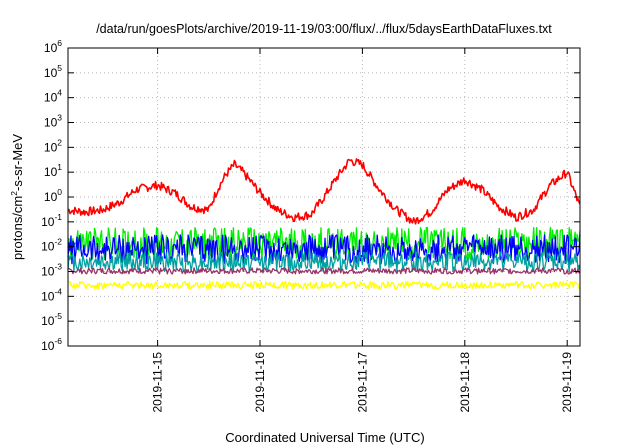 Image resolution: width=640 pixels, height=448 pixels. I want to click on y-tick-label: 10⁻³, so click(51, 270).